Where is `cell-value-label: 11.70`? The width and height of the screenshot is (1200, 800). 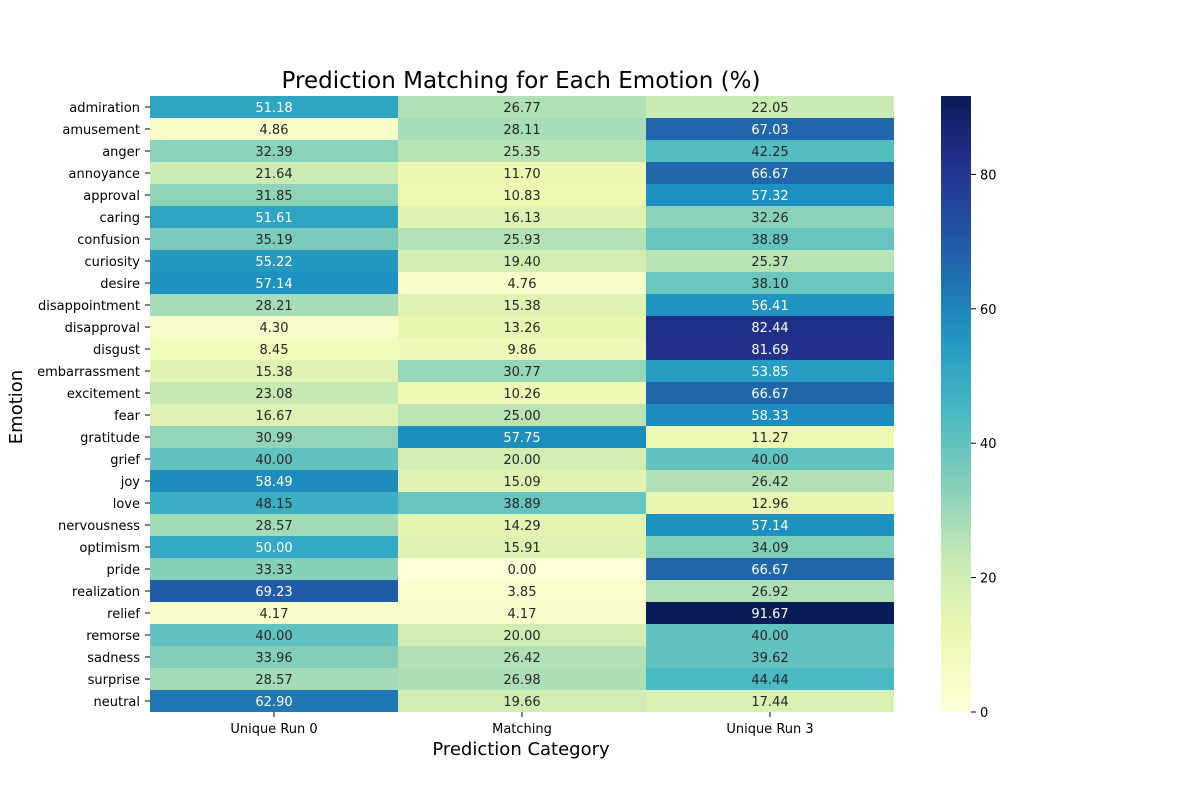
cell-value-label: 11.70 is located at coordinates (521, 174).